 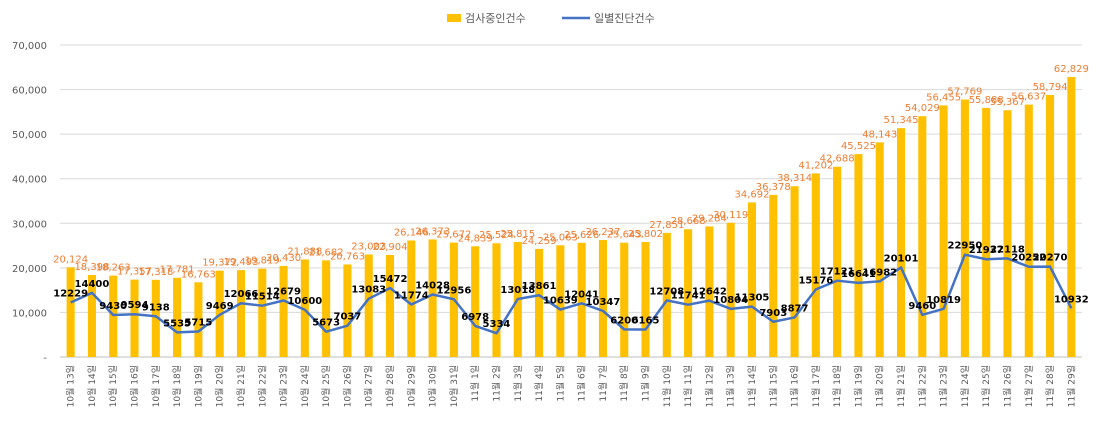 I want to click on bar-data-label: 56,637, so click(x=1028, y=97).